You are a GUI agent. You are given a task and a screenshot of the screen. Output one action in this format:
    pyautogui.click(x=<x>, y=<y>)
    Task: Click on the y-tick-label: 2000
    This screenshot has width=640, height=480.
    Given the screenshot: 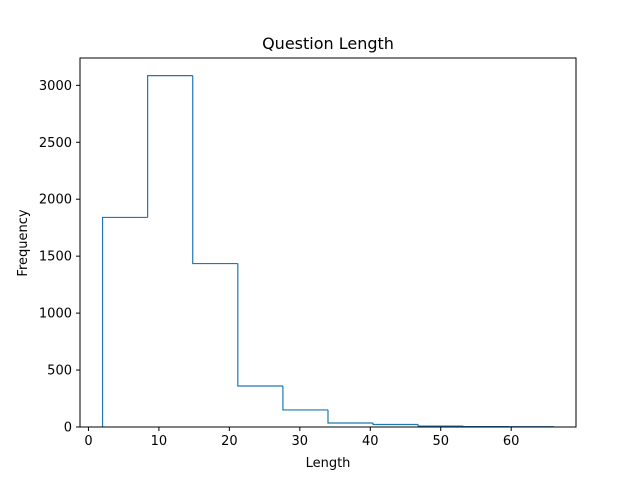 What is the action you would take?
    pyautogui.click(x=55, y=200)
    